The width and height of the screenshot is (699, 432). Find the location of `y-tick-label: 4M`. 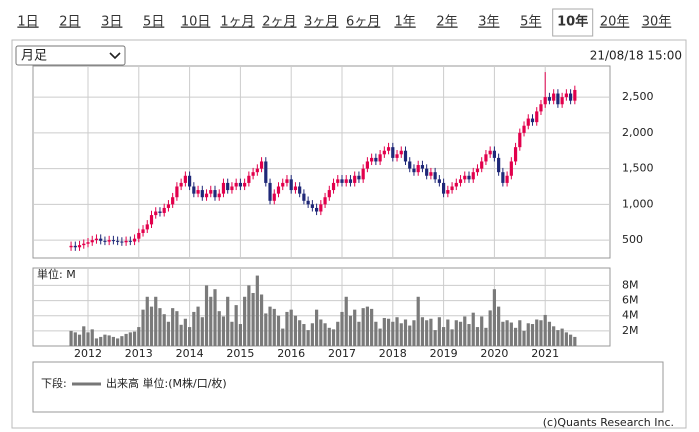

y-tick-label: 4M is located at coordinates (630, 315).